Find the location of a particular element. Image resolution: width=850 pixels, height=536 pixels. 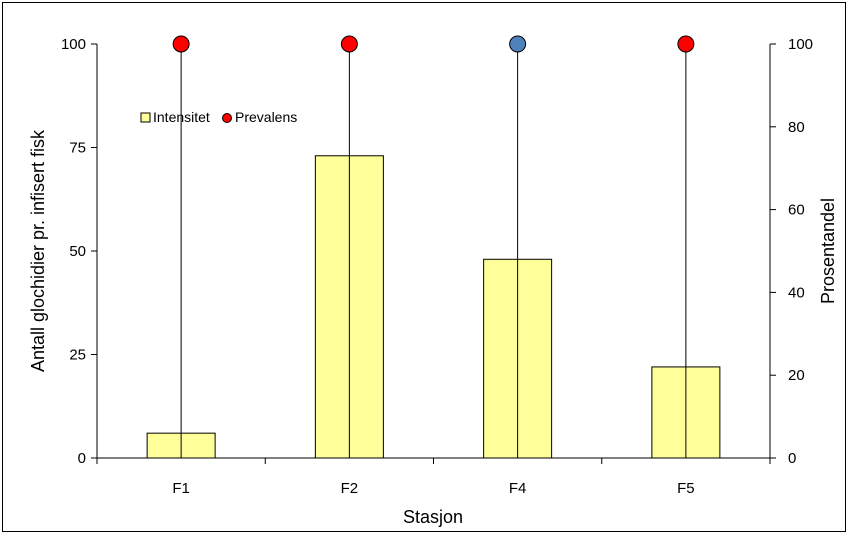

x-tick-label-F4: F4 is located at coordinates (518, 488).